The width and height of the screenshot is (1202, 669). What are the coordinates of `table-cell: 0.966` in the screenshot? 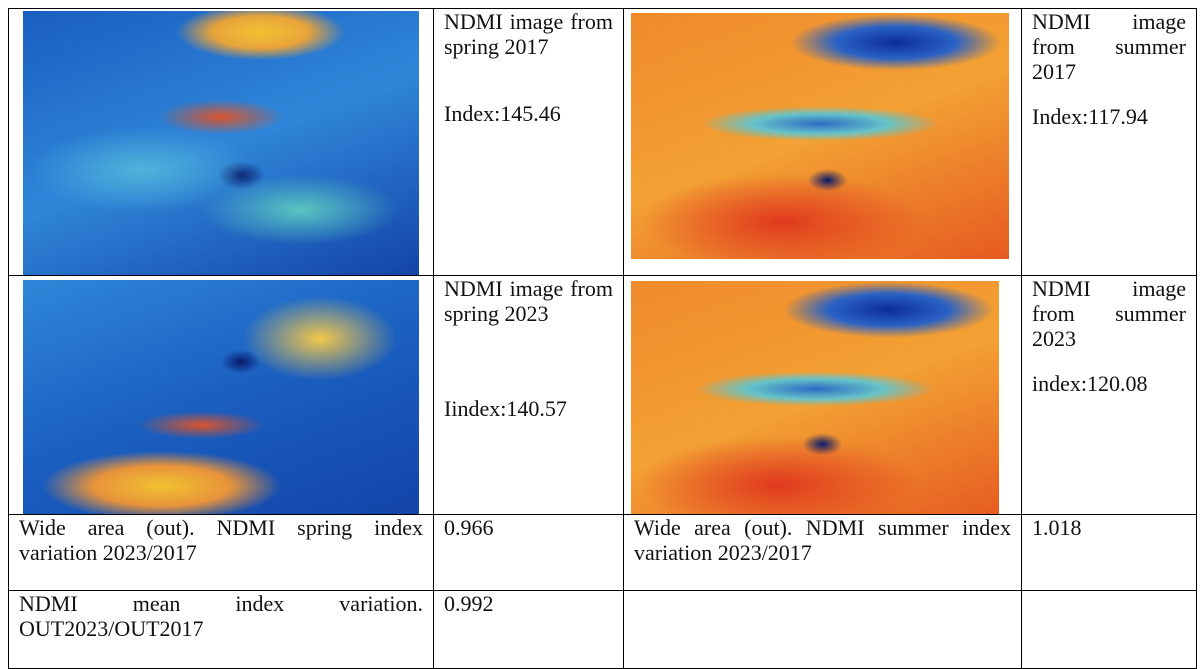 It's located at (528, 552).